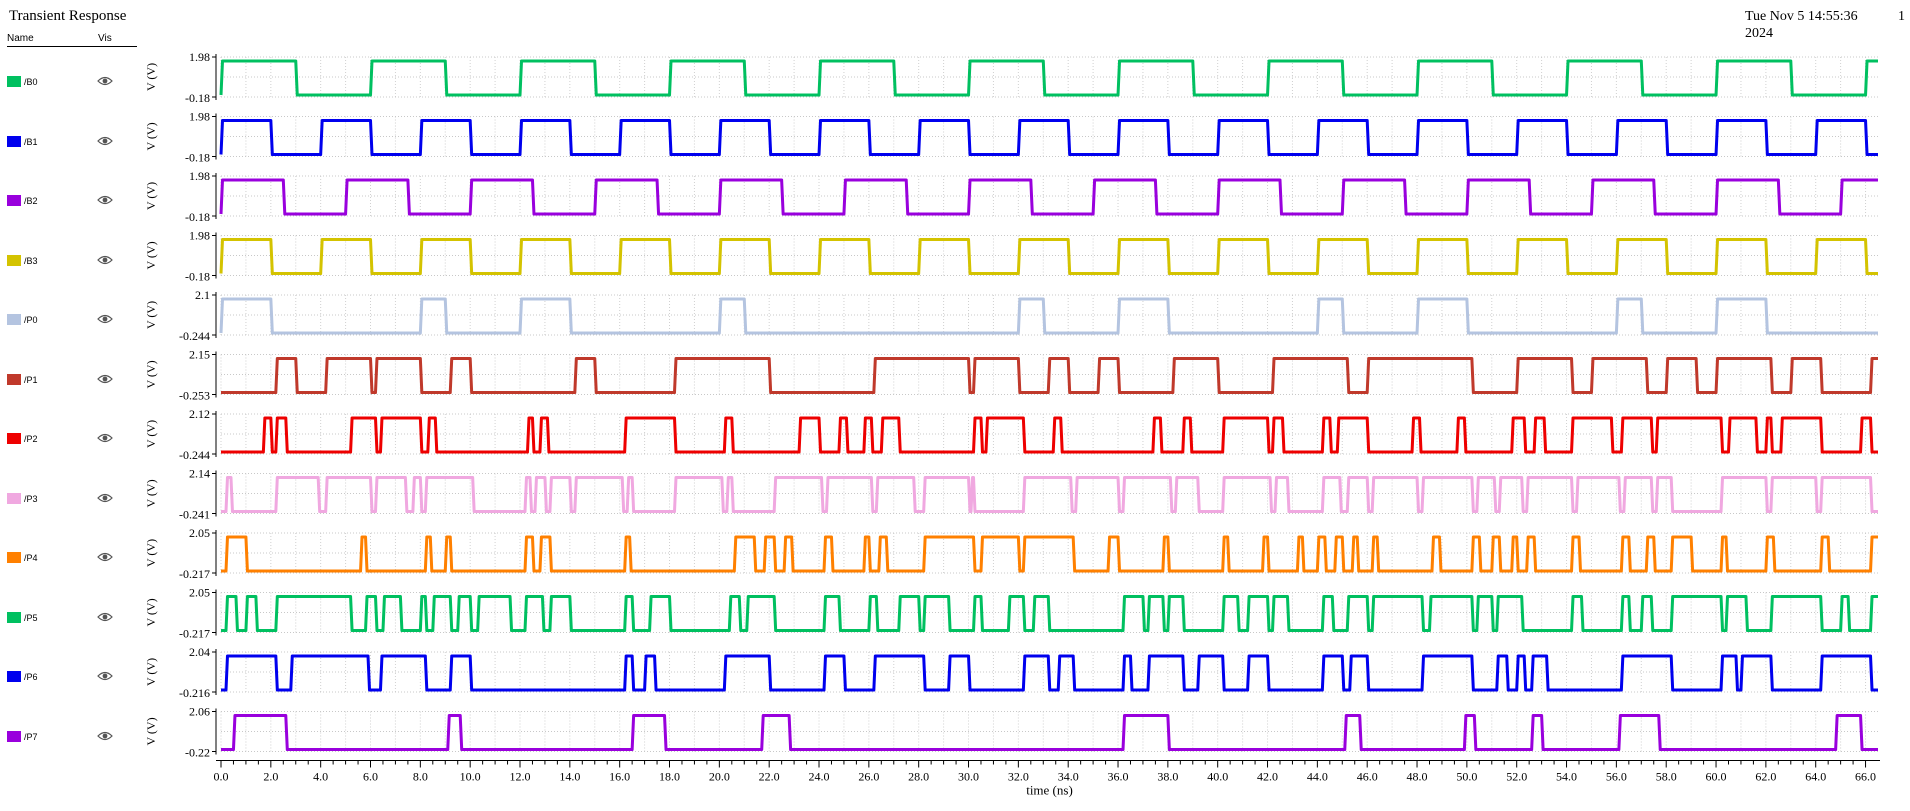  I want to click on waveform-panel-b2: 1.98 -0.18 V (V), so click(1011, 196).